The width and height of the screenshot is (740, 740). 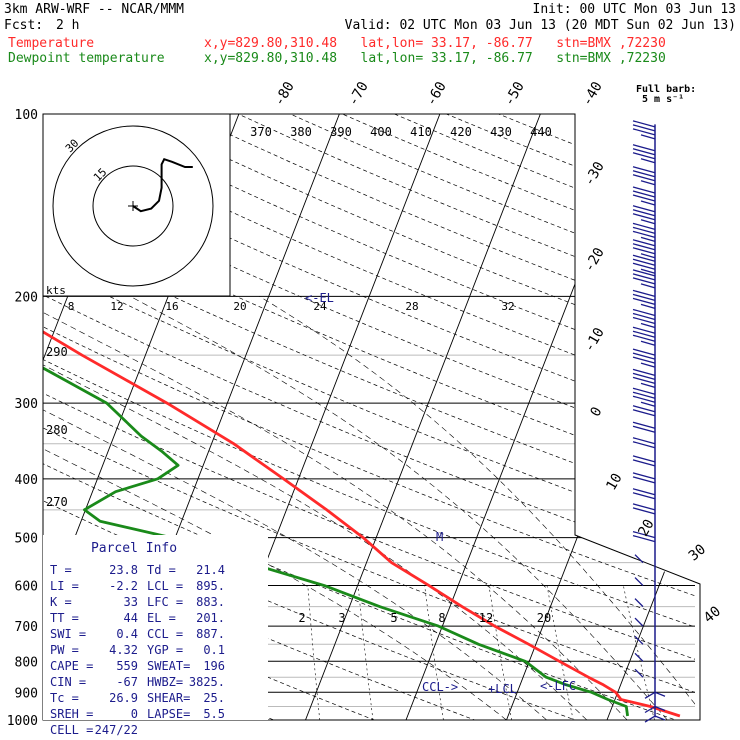 I want to click on parcel-info-key: CCL =, so click(x=165, y=634).